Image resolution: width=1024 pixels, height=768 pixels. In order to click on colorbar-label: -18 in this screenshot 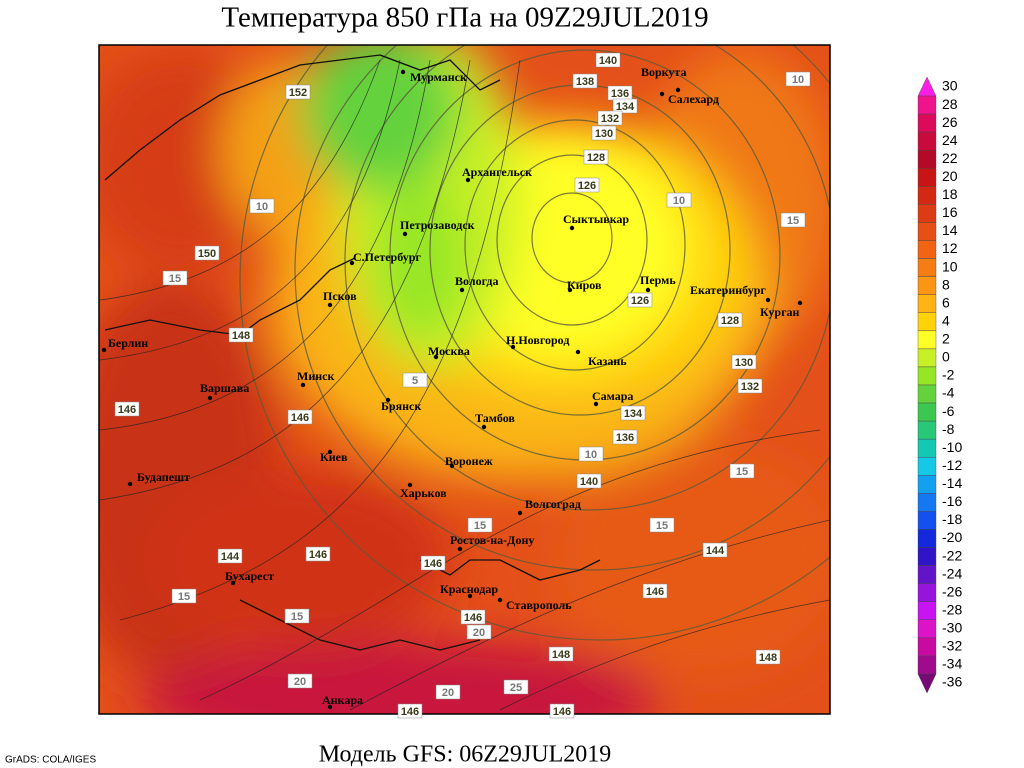, I will do `click(952, 519)`.